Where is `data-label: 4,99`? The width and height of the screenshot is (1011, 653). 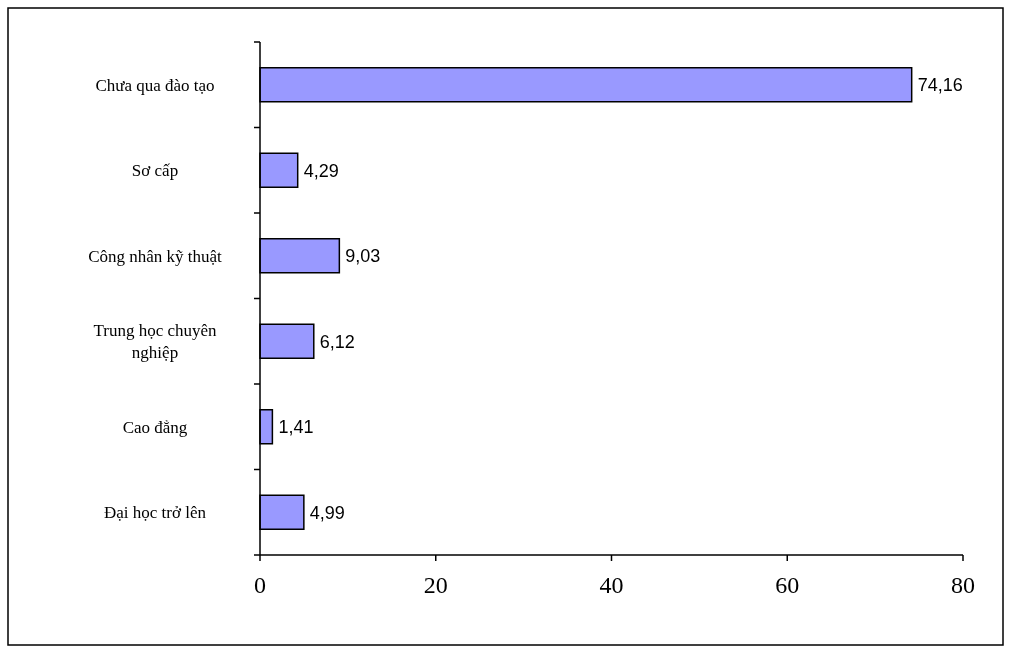
data-label: 4,99 is located at coordinates (327, 512).